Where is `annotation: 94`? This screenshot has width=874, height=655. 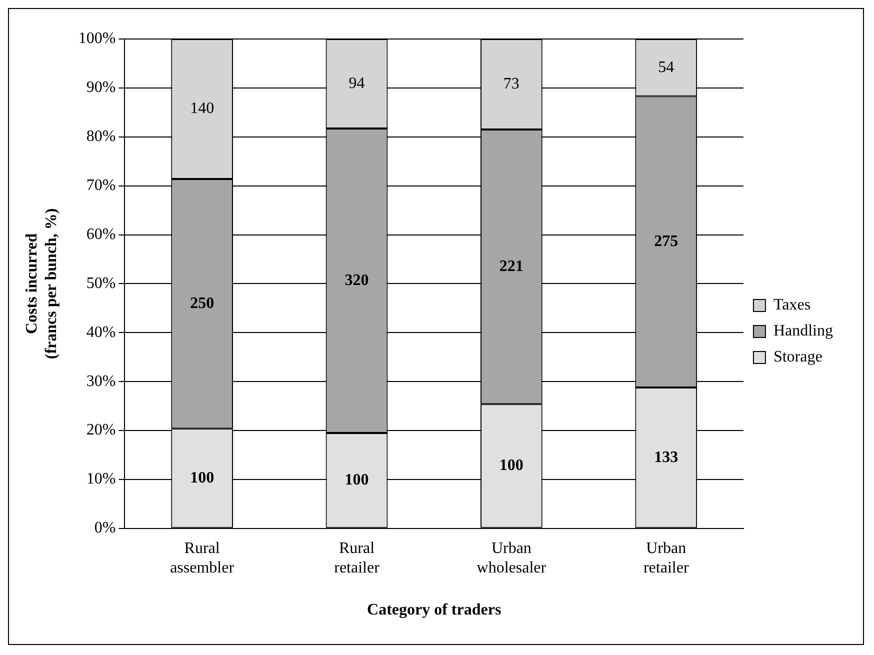
annotation: 94 is located at coordinates (356, 83).